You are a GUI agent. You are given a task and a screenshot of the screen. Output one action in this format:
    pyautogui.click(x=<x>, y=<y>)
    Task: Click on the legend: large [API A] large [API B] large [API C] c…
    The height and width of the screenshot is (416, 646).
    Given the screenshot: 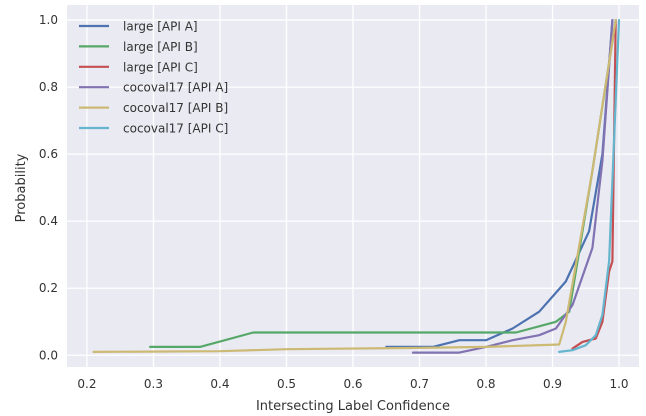 What is the action you would take?
    pyautogui.click(x=153, y=78)
    